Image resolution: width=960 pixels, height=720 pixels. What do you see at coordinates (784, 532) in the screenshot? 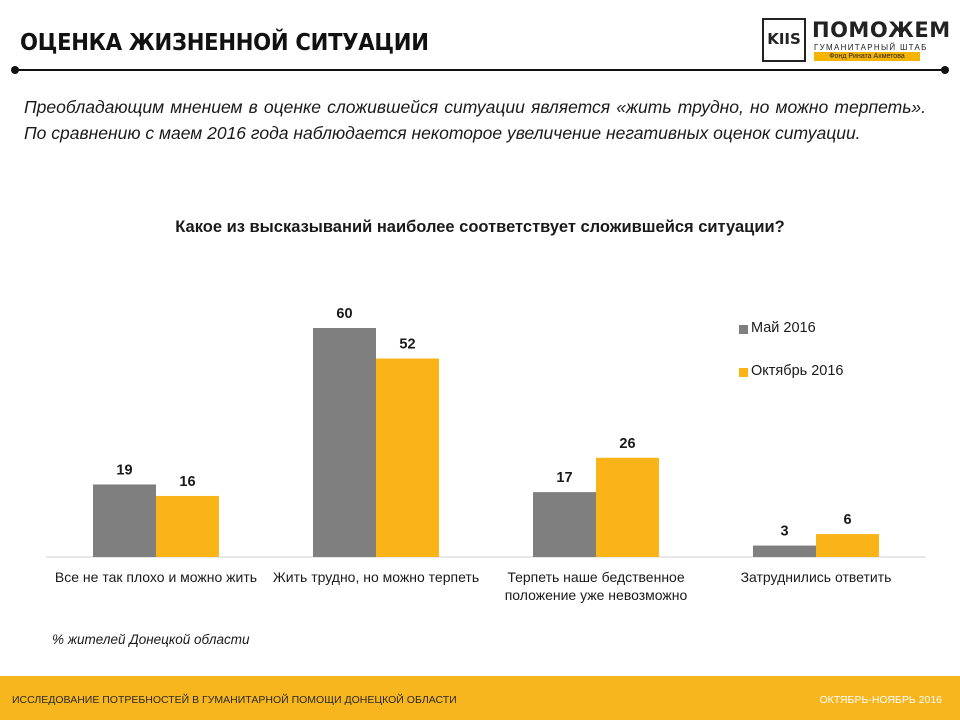
I see `data-label-may-4: 3` at bounding box center [784, 532].